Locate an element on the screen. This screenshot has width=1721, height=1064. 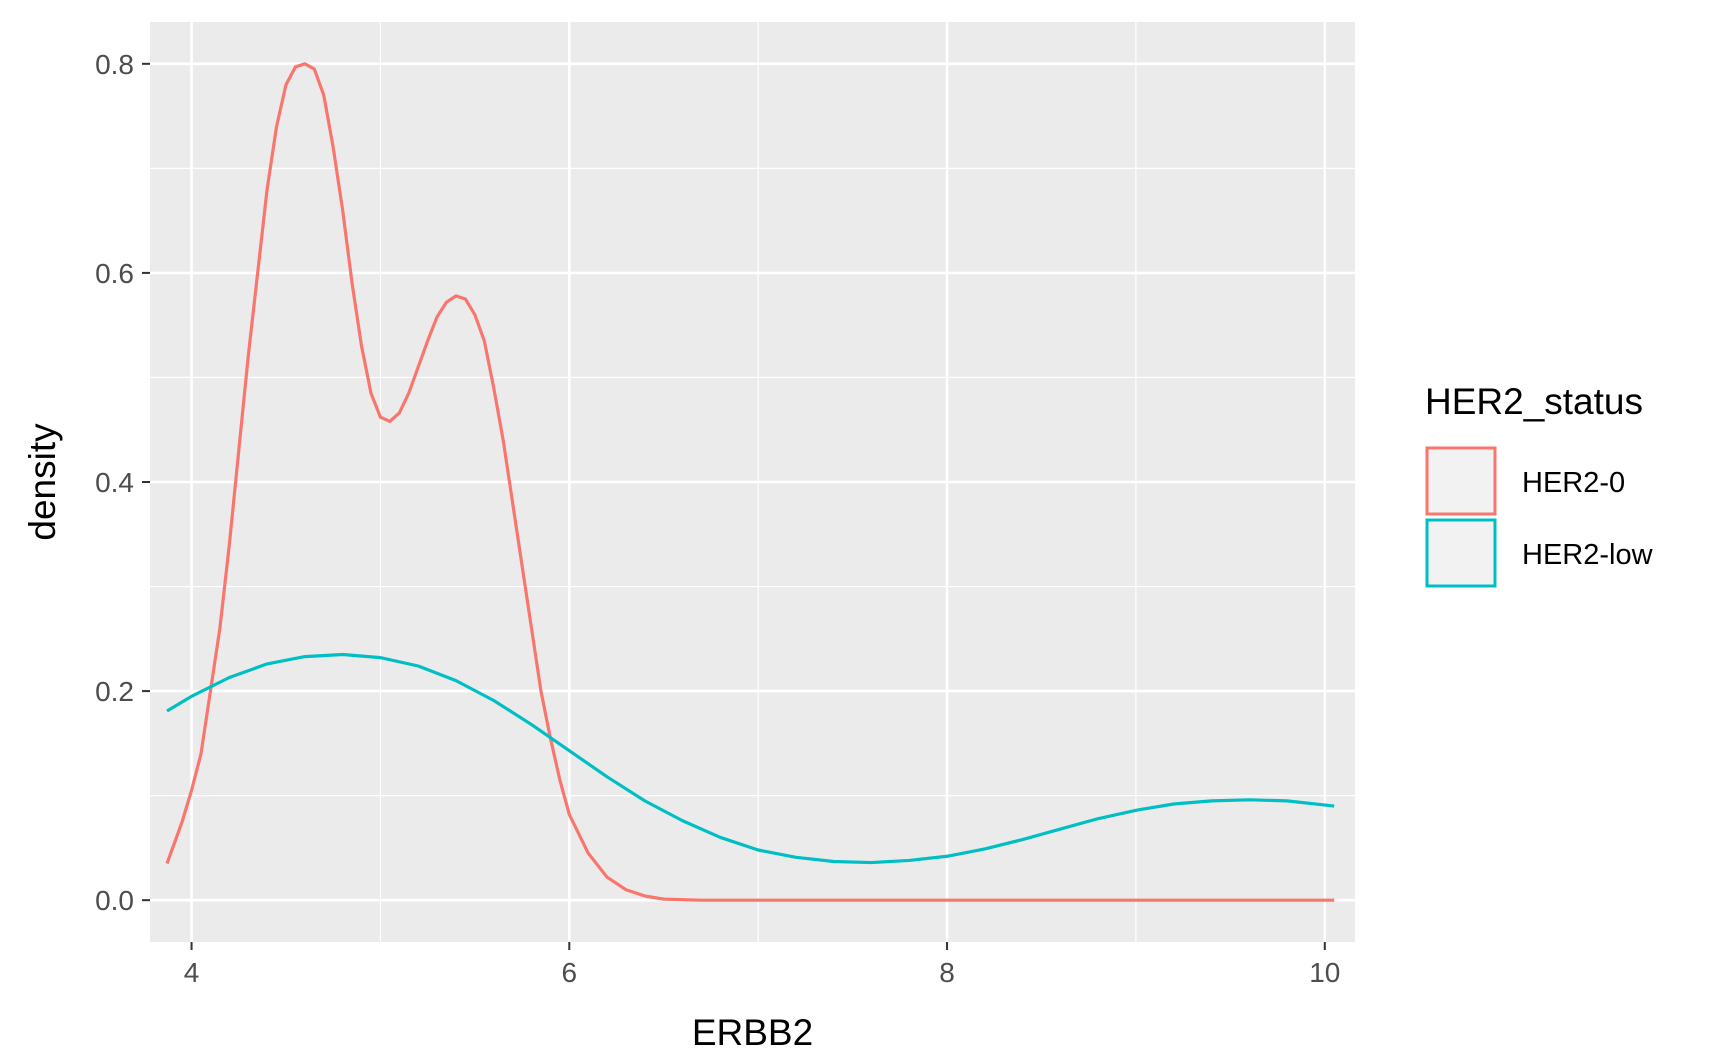
x-tick-label: 4 is located at coordinates (192, 972).